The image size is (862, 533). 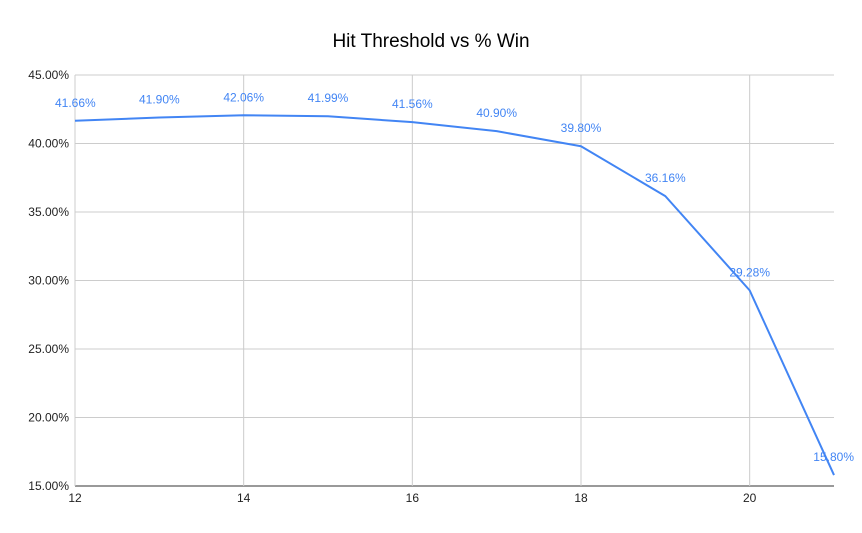 I want to click on data-label: 15.80%, so click(x=833, y=457).